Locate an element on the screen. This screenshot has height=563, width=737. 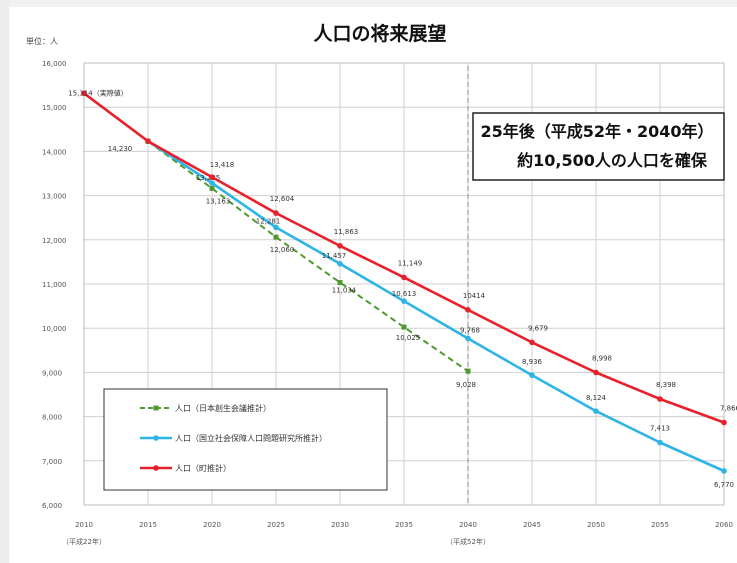
x-sub-label: （平成22年） is located at coordinates (84, 541).